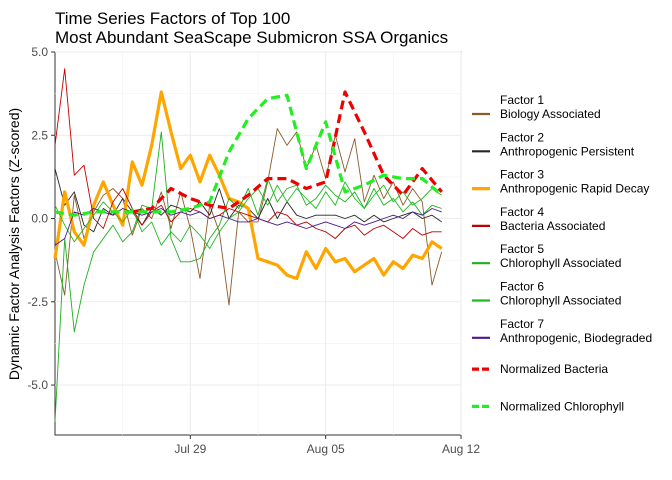  What do you see at coordinates (522, 249) in the screenshot?
I see `legend-label: Factor 5` at bounding box center [522, 249].